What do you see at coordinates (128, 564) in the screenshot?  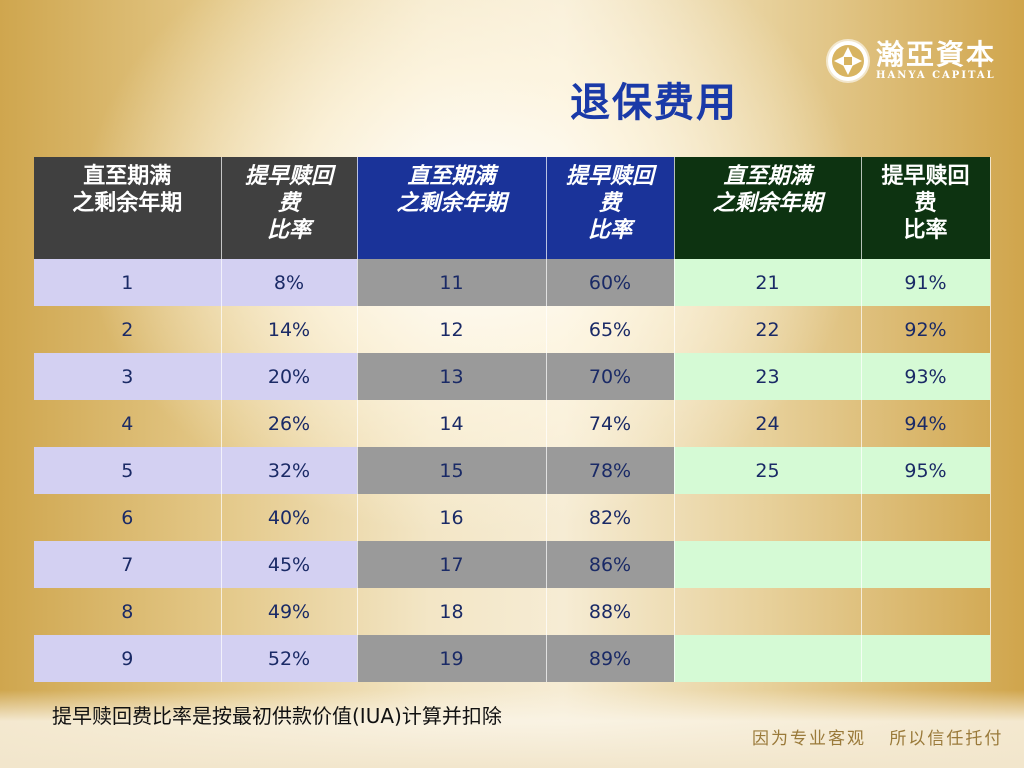 I see `table-cell: 7` at bounding box center [128, 564].